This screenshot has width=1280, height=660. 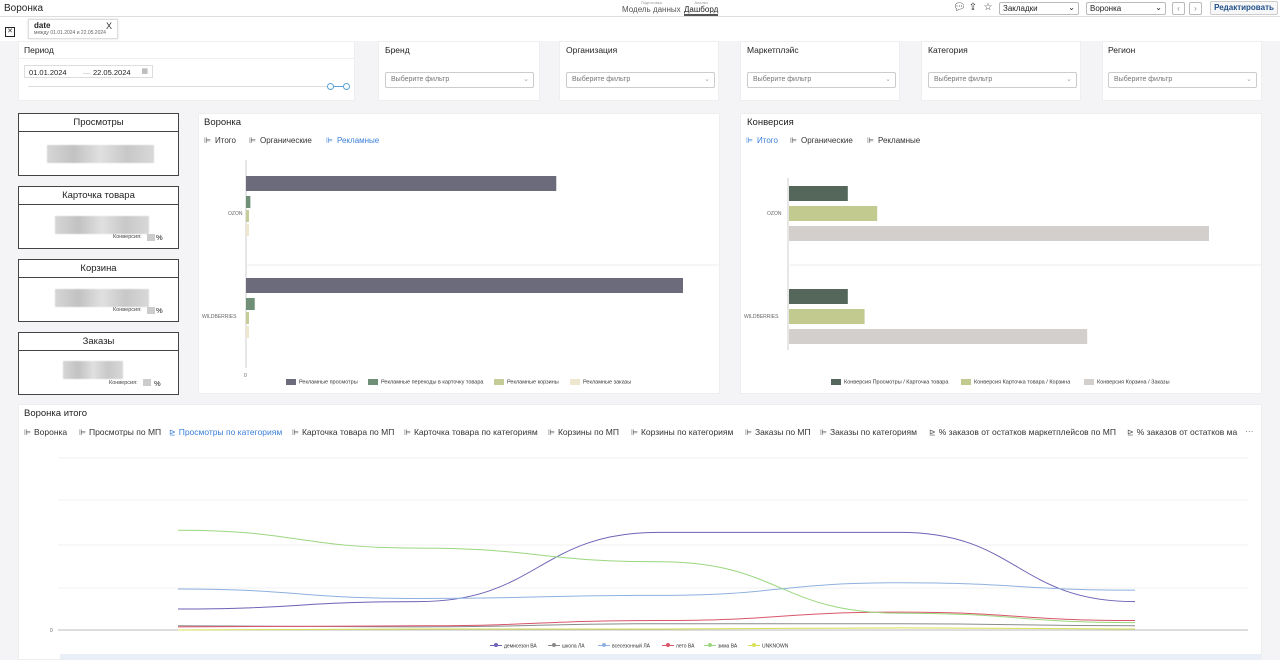 I want to click on brand-label: Бренд, so click(x=397, y=50).